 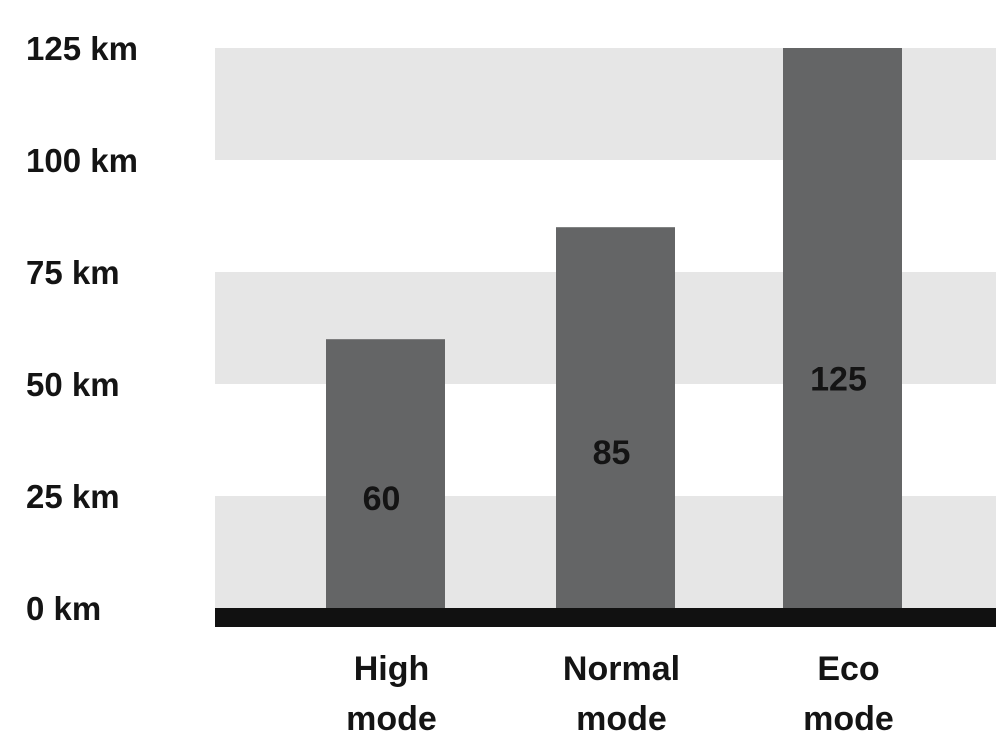 I want to click on y-tick-label: 75 km, so click(x=73, y=272).